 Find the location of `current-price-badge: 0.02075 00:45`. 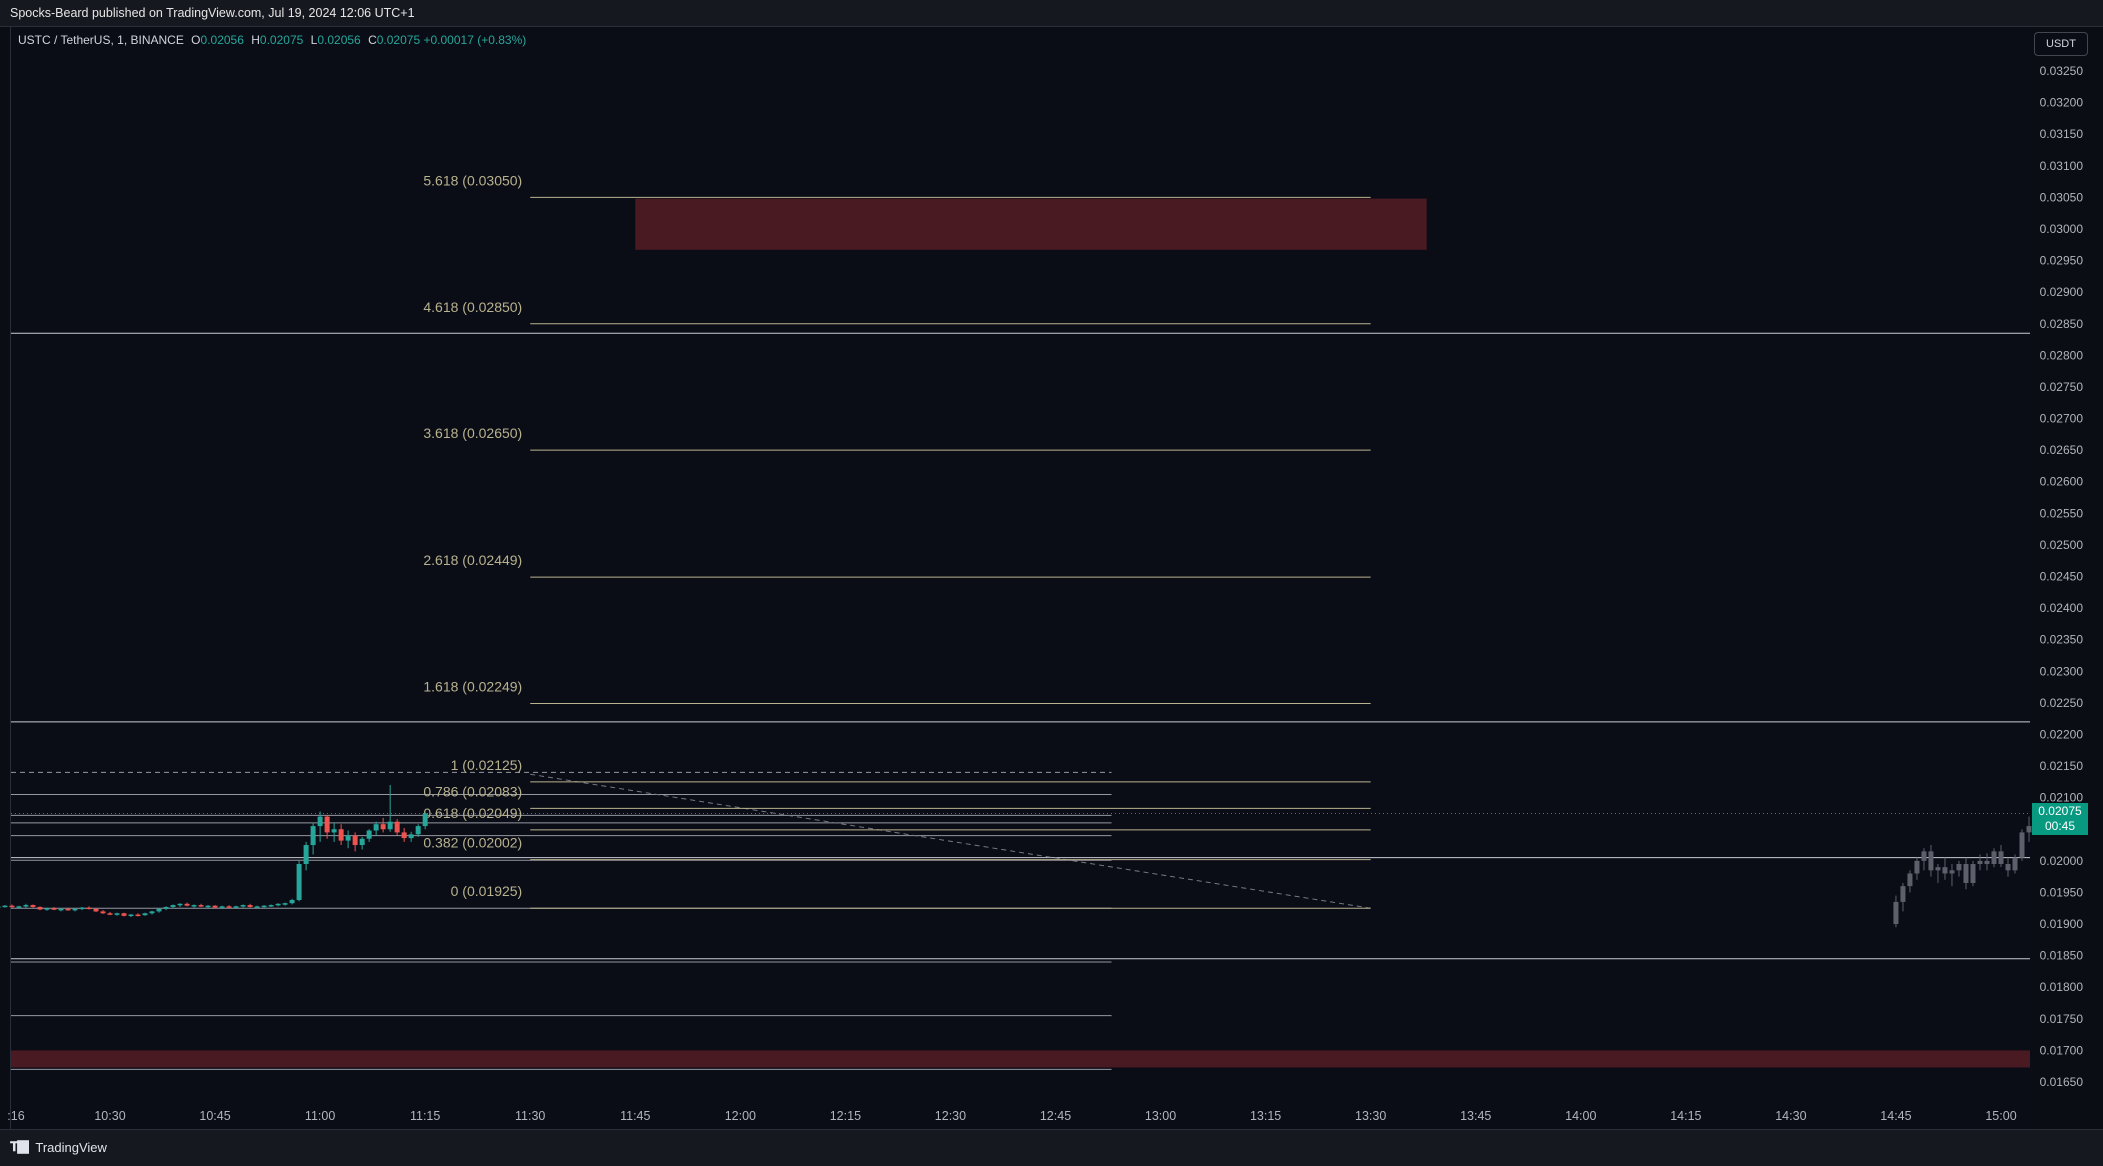

current-price-badge: 0.02075 00:45 is located at coordinates (2060, 819).